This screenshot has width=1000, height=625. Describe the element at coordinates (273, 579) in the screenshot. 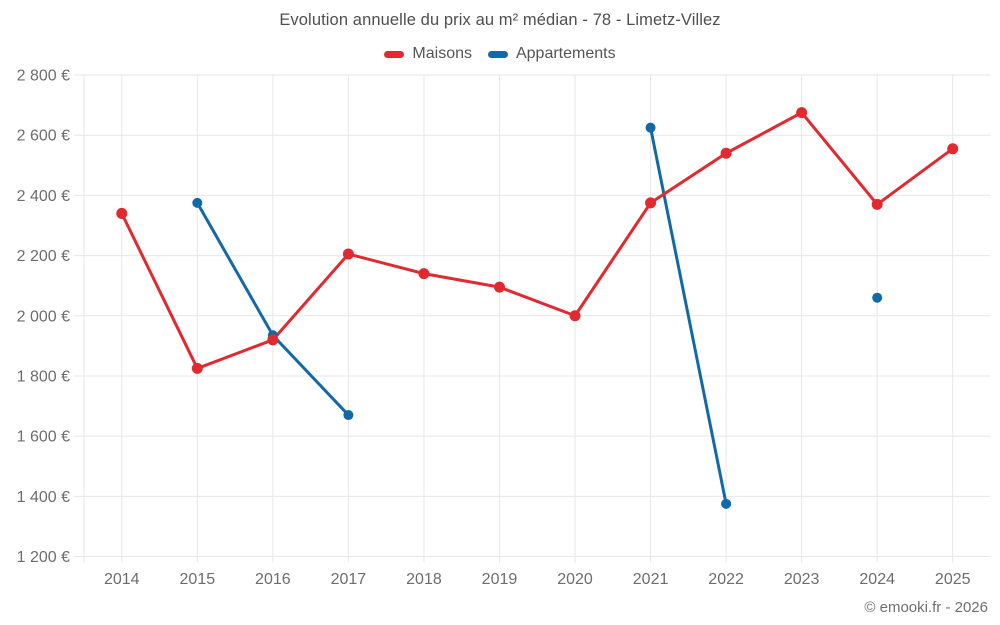

I see `x-tick-label: 2016` at that location.